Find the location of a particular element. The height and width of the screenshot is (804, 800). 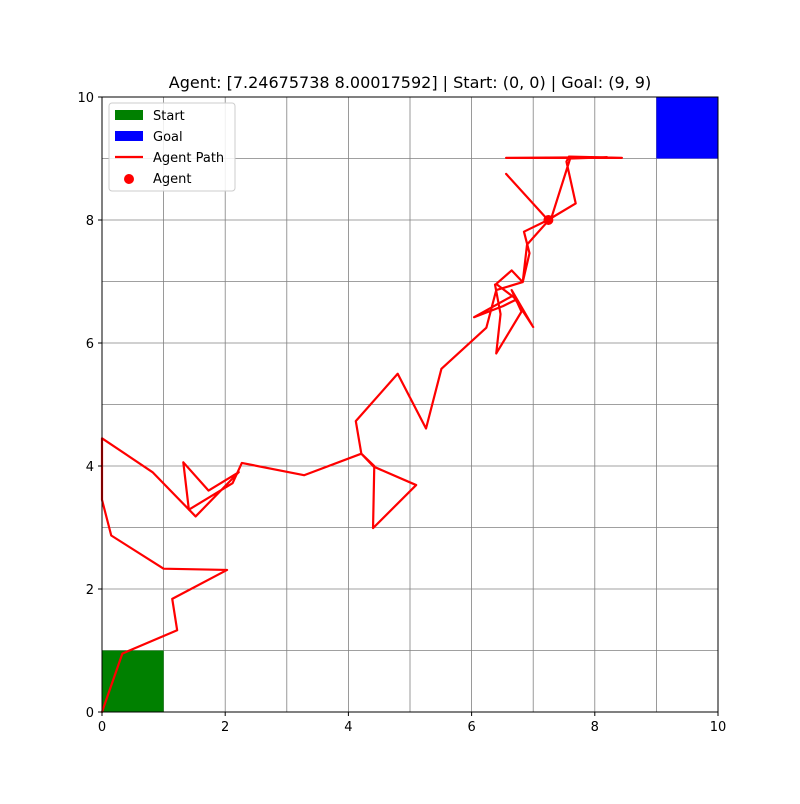

legend-label: Agent is located at coordinates (172, 179).